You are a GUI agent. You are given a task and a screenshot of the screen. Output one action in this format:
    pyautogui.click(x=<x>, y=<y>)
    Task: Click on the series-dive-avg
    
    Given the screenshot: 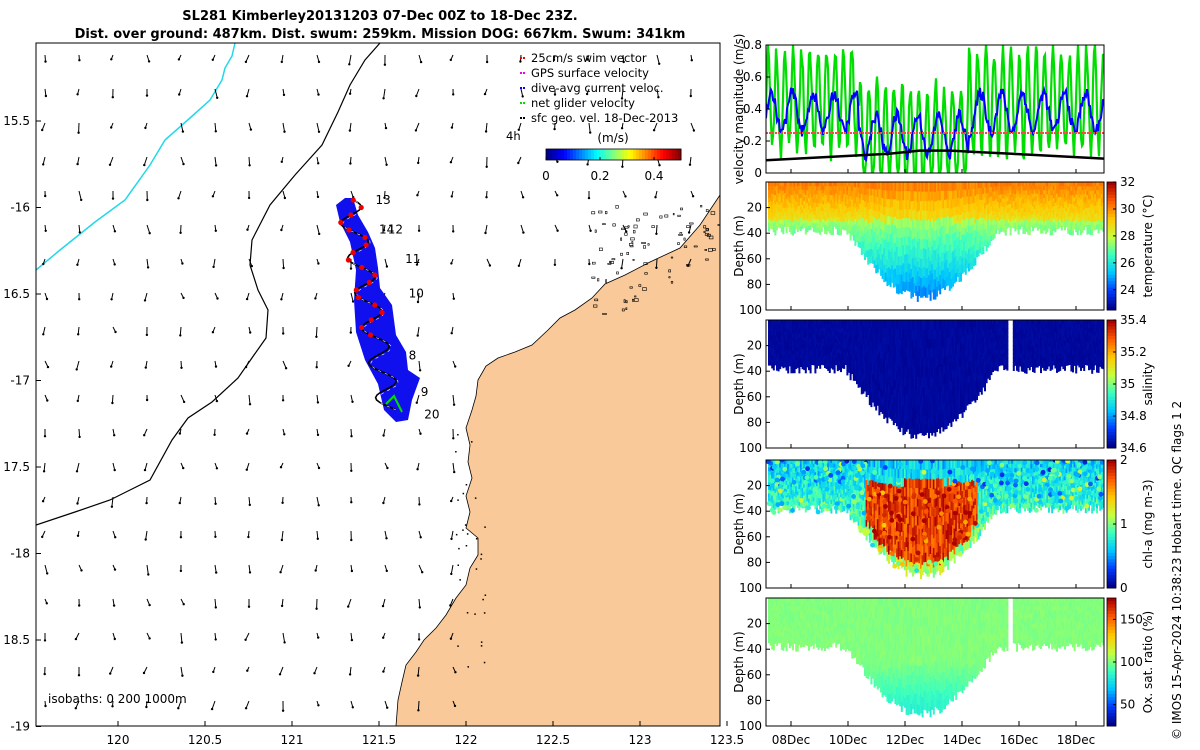 What is the action you would take?
    pyautogui.click(x=935, y=123)
    